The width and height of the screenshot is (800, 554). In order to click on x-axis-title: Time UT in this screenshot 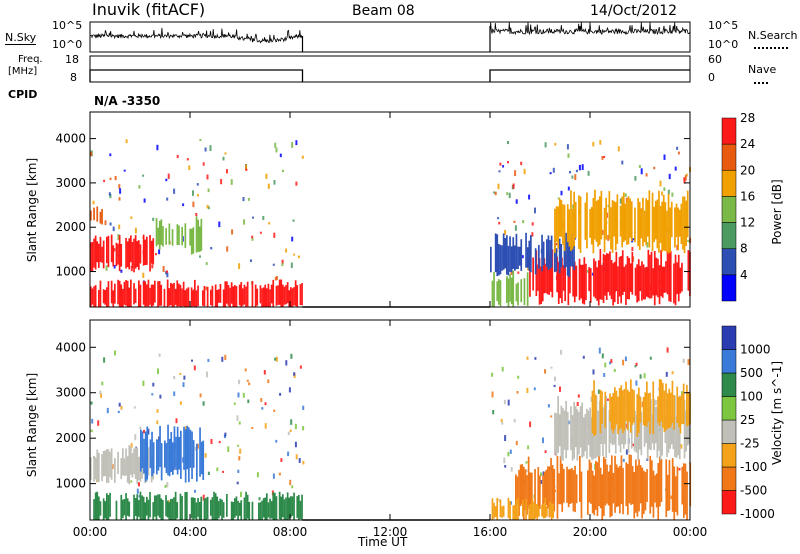, I will do `click(383, 542)`.